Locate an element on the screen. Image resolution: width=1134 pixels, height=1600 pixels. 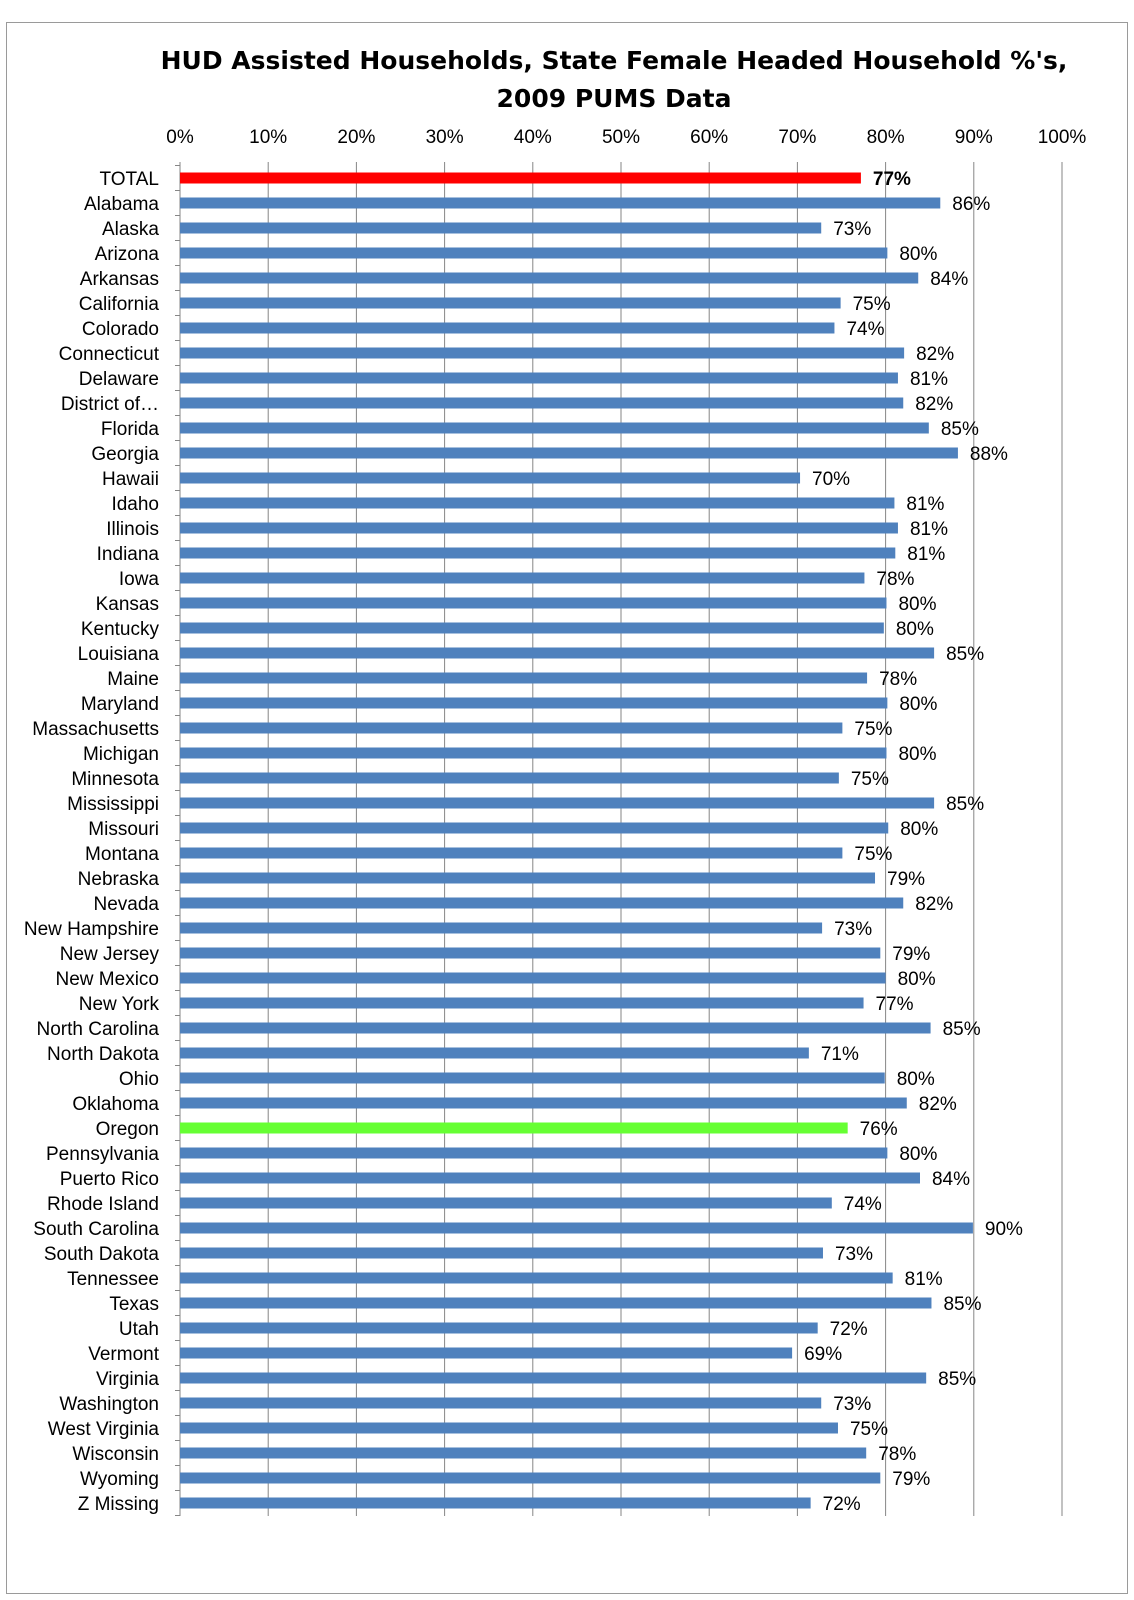
bar-minnesota is located at coordinates (509, 778).